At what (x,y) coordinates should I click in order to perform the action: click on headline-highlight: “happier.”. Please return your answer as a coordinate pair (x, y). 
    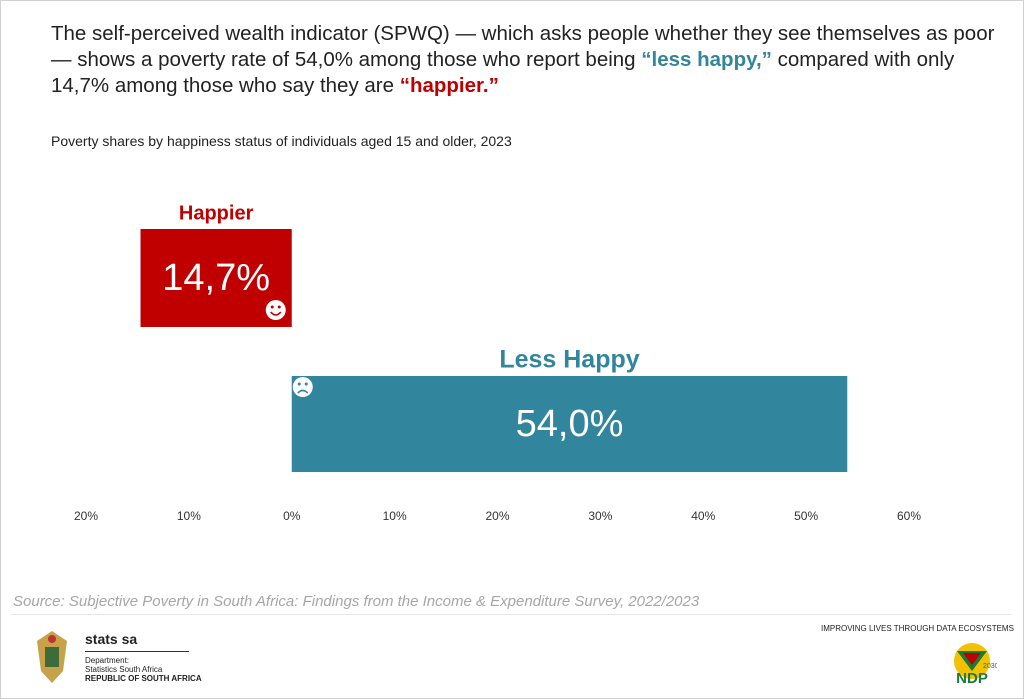
    Looking at the image, I should click on (449, 85).